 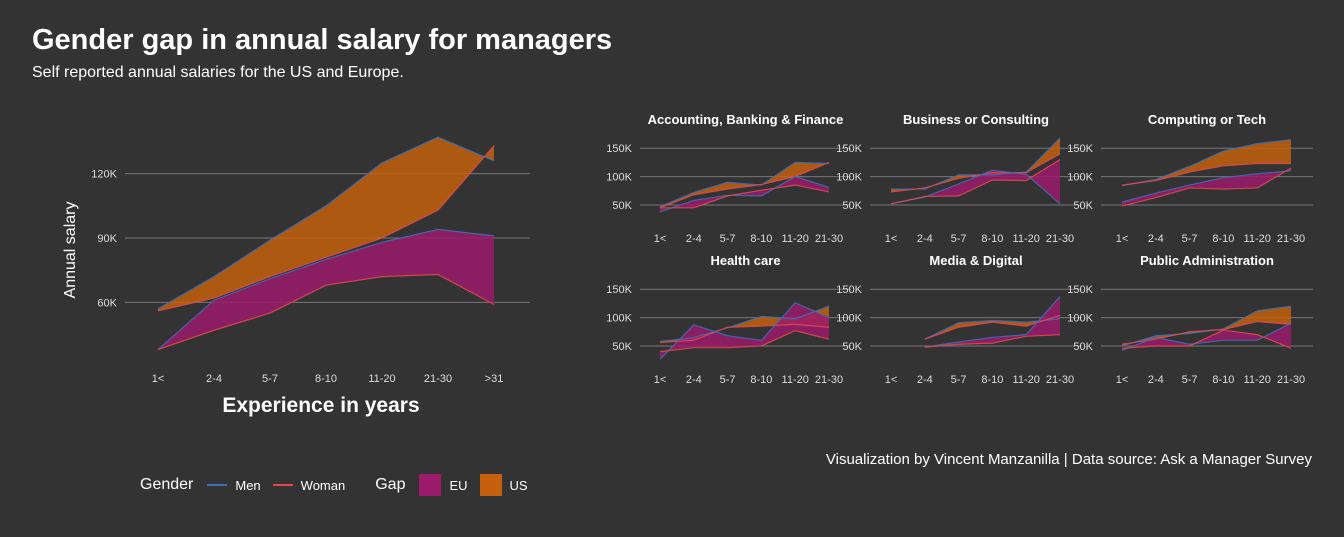 I want to click on legend-item-woman: Woman, so click(x=309, y=485).